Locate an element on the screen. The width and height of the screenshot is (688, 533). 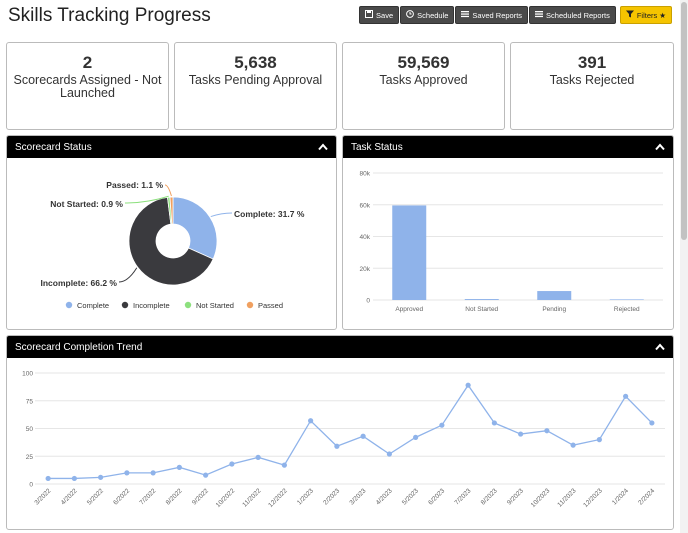
star-icon: ★ is located at coordinates (662, 15).